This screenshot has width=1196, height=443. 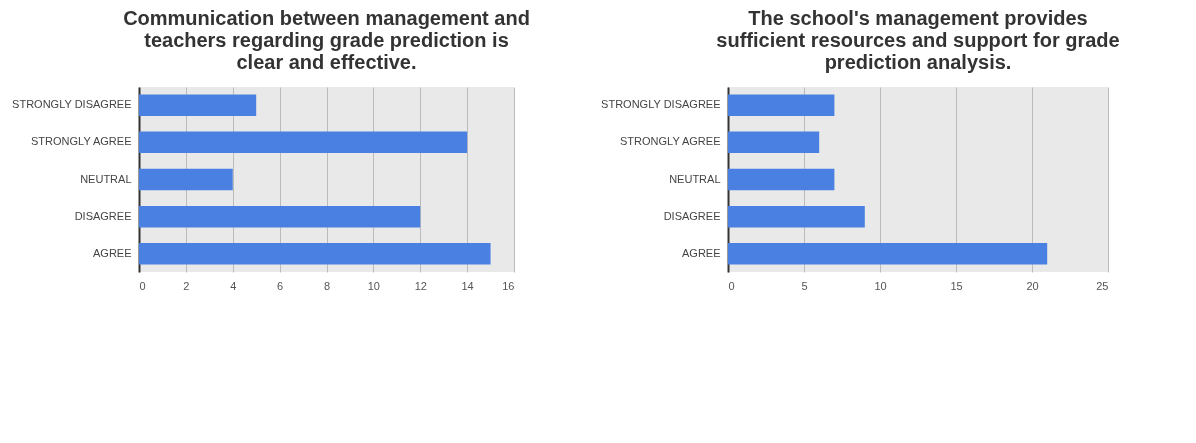 I want to click on chart-title: The school's management provides sufficient resources and support for grade prediction analysis., so click(x=918, y=40).